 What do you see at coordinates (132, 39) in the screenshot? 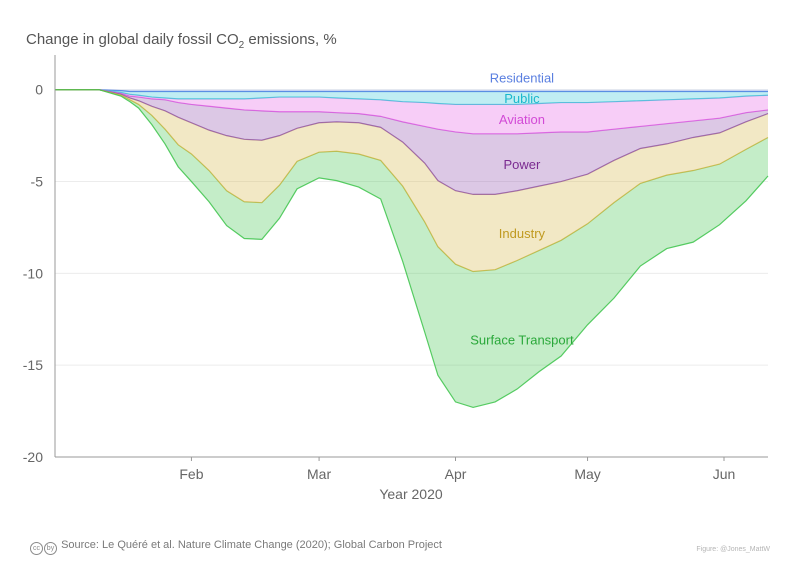
I see `chart-title-main: Change in global daily fossil CO` at bounding box center [132, 39].